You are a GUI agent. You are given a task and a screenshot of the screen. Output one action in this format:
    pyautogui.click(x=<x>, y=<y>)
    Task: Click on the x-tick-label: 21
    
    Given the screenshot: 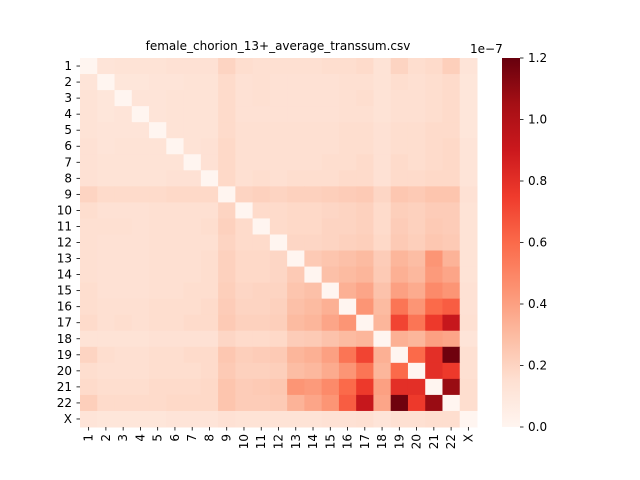 What is the action you would take?
    pyautogui.click(x=434, y=441)
    